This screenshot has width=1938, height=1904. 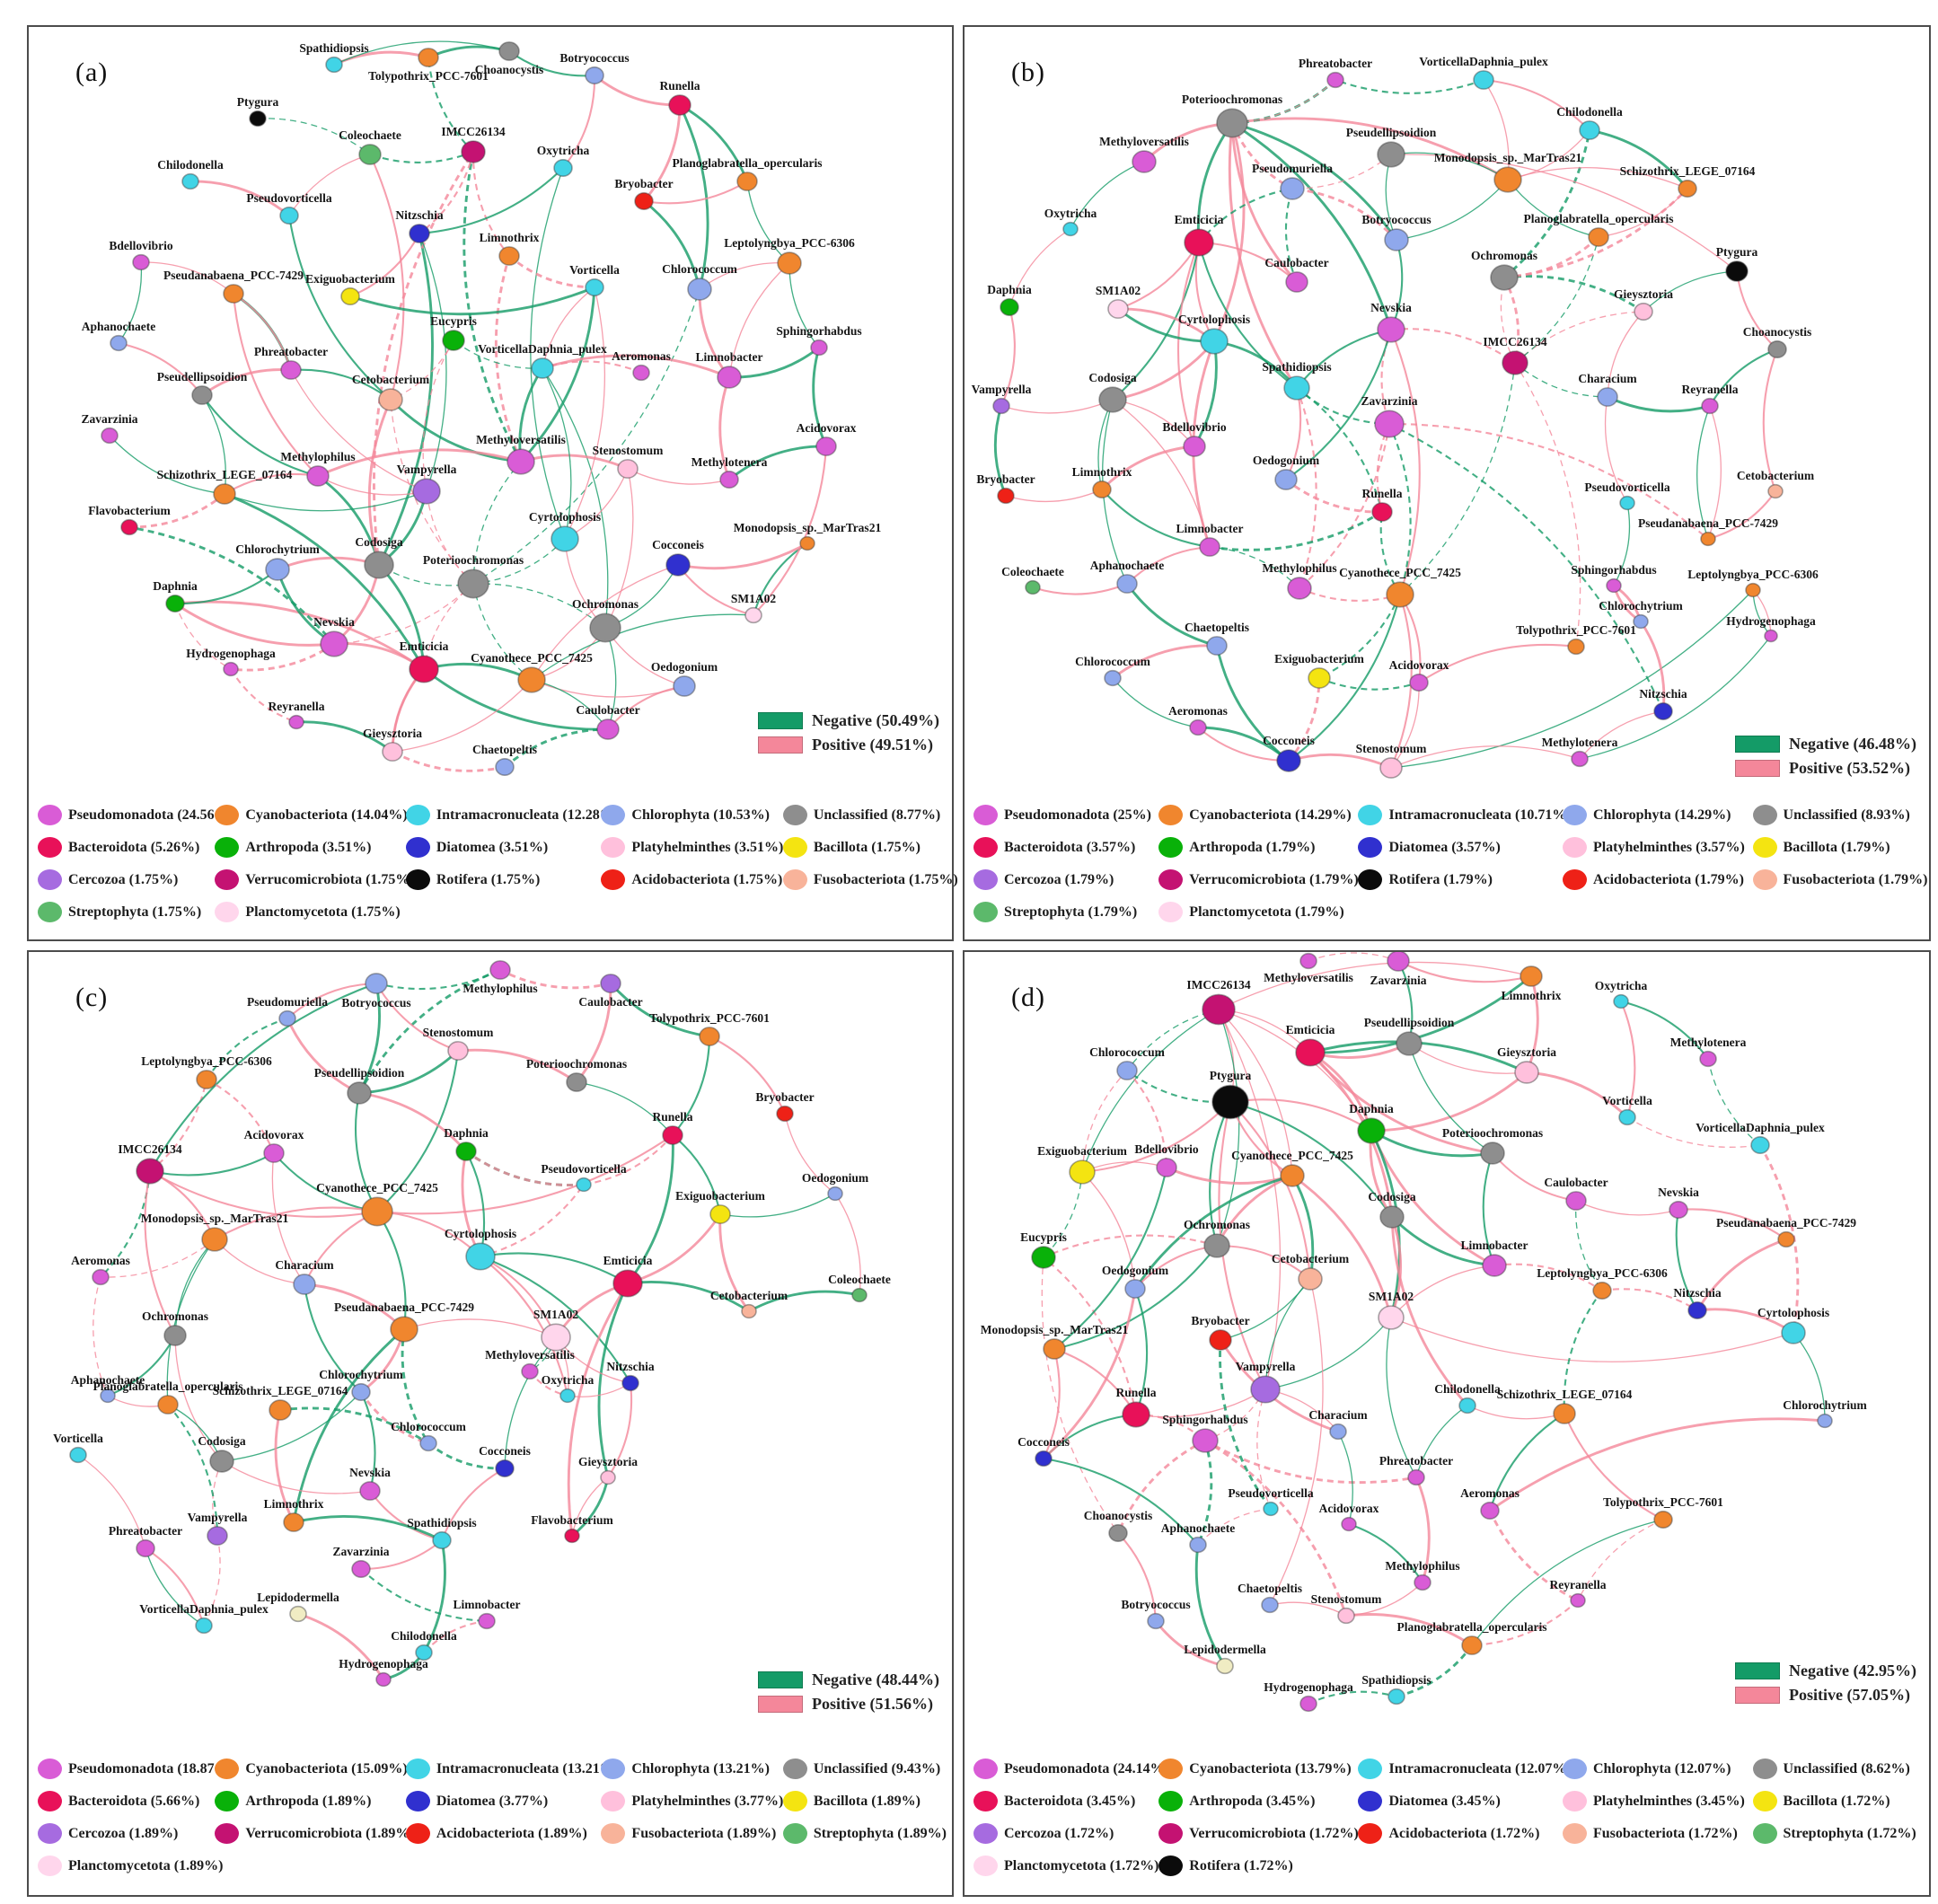 What do you see at coordinates (1776, 475) in the screenshot?
I see `taxon-label: Cetobacterium` at bounding box center [1776, 475].